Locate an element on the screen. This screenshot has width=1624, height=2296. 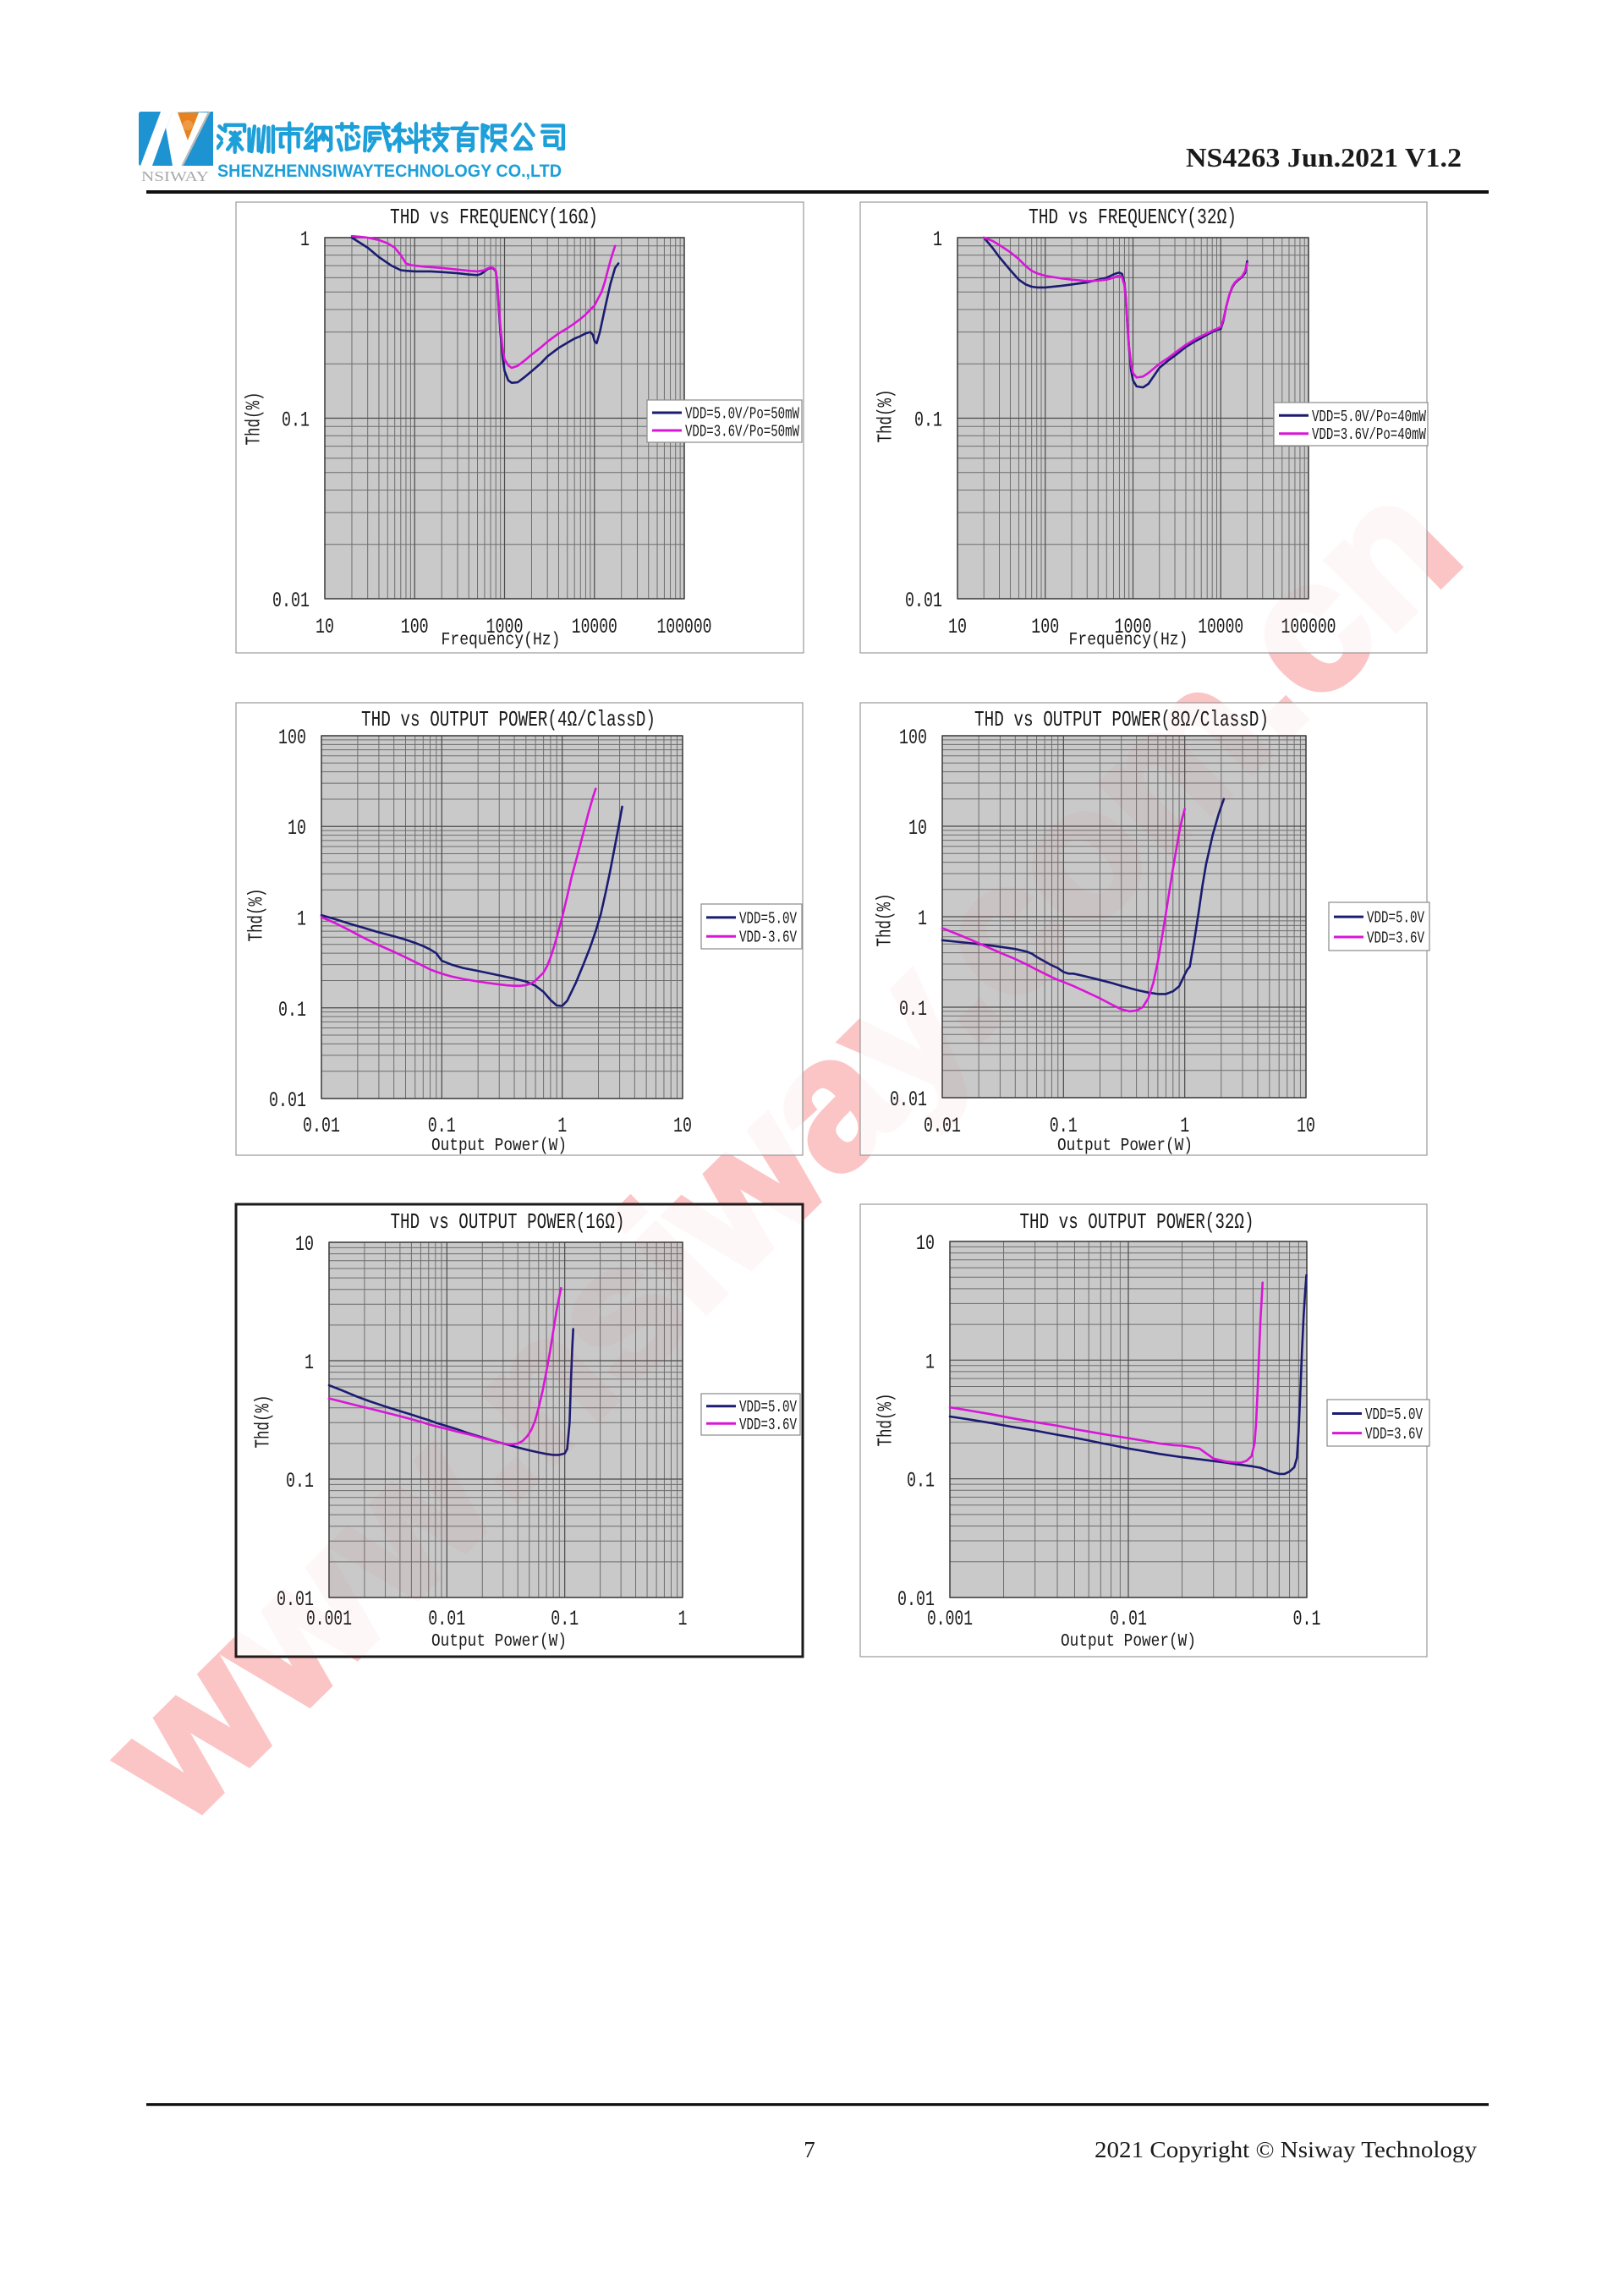
svg-text: NSIWAY is located at coordinates (175, 176).